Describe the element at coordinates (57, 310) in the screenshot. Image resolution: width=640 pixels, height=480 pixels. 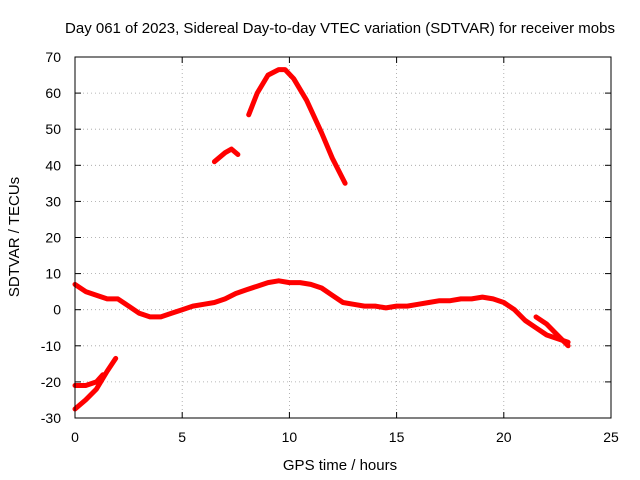
I see `y-tick-label: 0` at that location.